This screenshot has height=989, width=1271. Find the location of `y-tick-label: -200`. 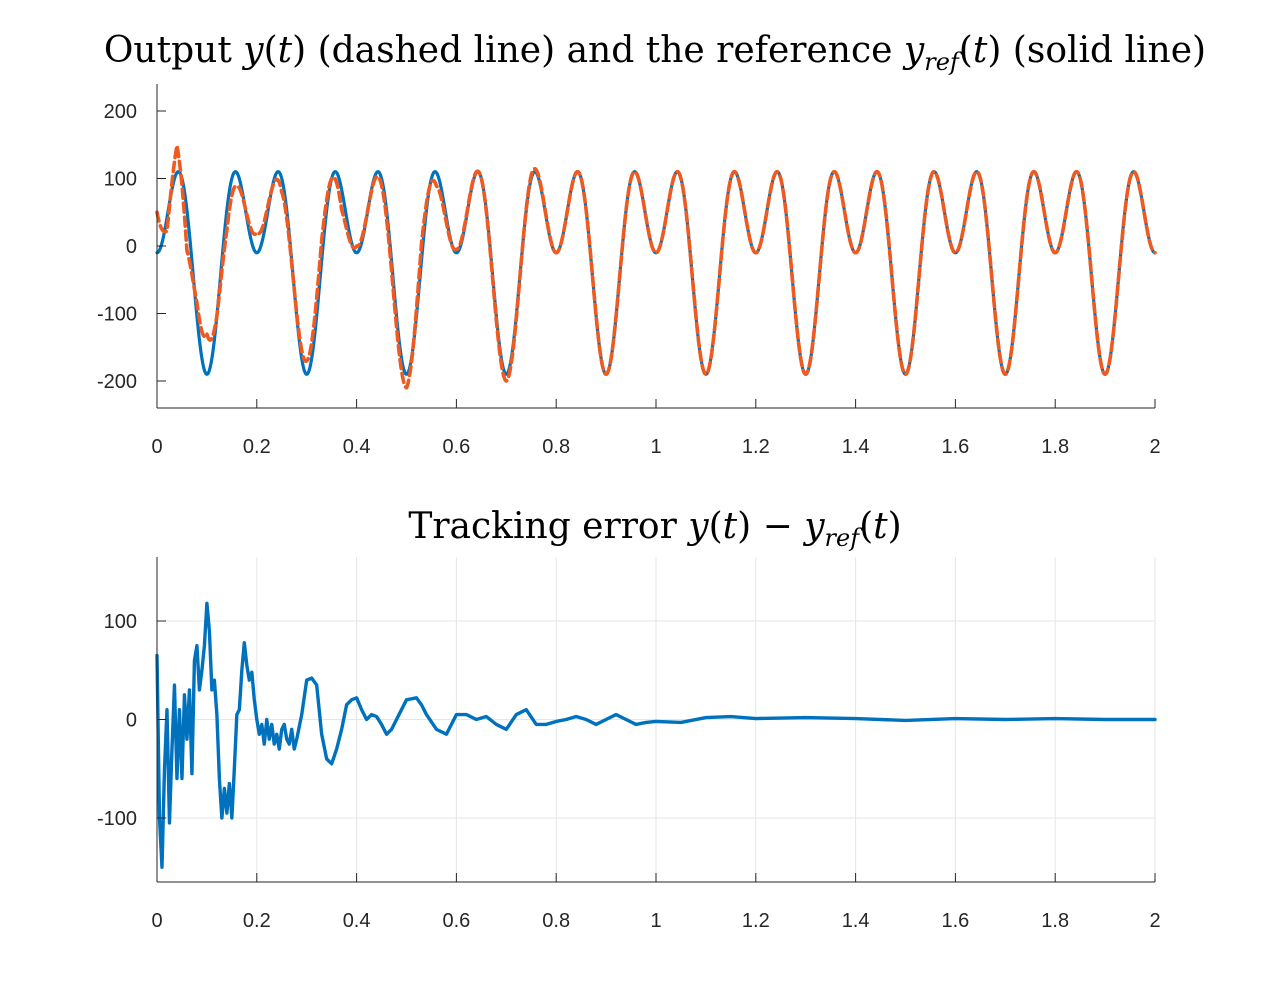

y-tick-label: -200 is located at coordinates (117, 382).